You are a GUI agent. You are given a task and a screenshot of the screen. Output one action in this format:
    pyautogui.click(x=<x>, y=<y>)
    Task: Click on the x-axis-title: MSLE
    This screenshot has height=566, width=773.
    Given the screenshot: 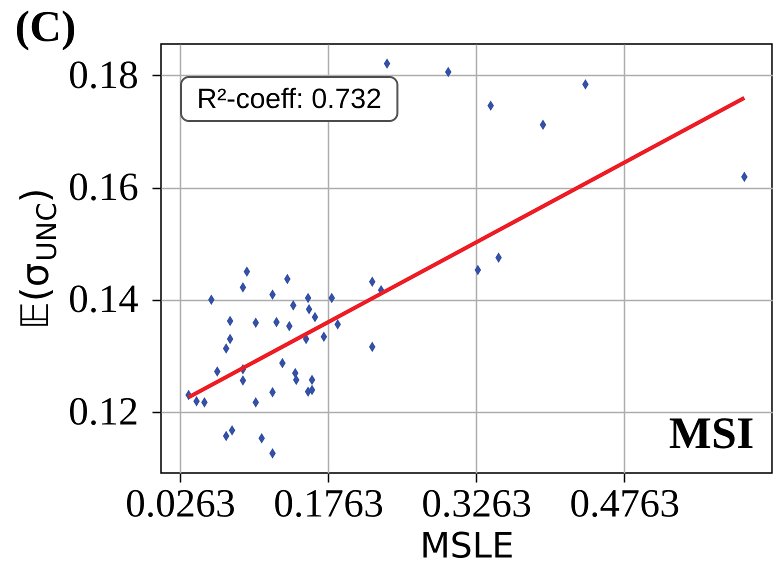 What is the action you would take?
    pyautogui.click(x=467, y=546)
    